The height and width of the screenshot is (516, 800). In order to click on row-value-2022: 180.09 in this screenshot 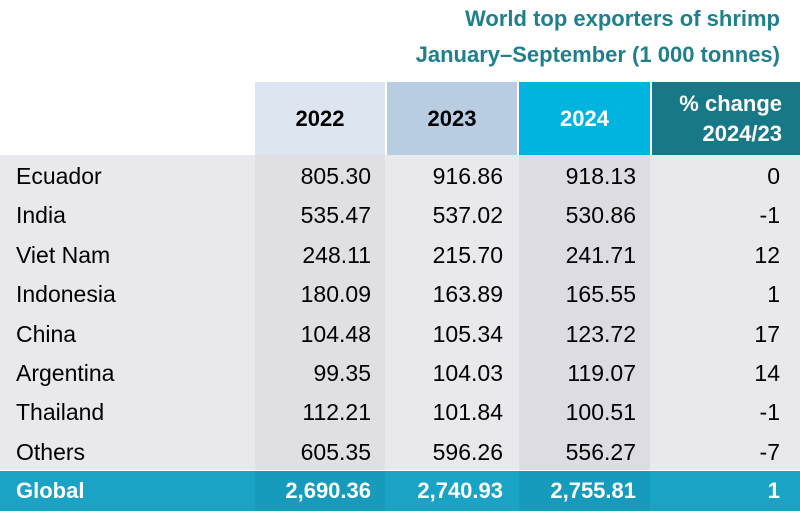, I will do `click(335, 294)`.